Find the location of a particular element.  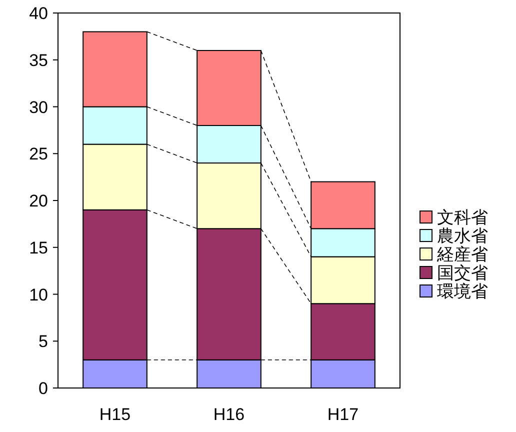

legend-label: 国交省 is located at coordinates (462, 273).